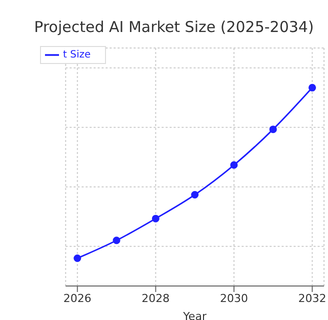  I want to click on x-tick-label: 2032, so click(312, 298).